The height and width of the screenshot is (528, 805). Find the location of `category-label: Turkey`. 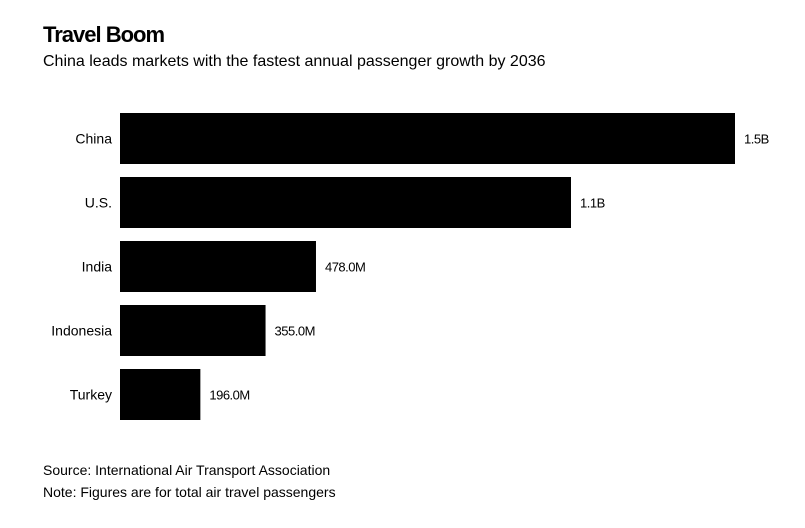

category-label: Turkey is located at coordinates (91, 395).